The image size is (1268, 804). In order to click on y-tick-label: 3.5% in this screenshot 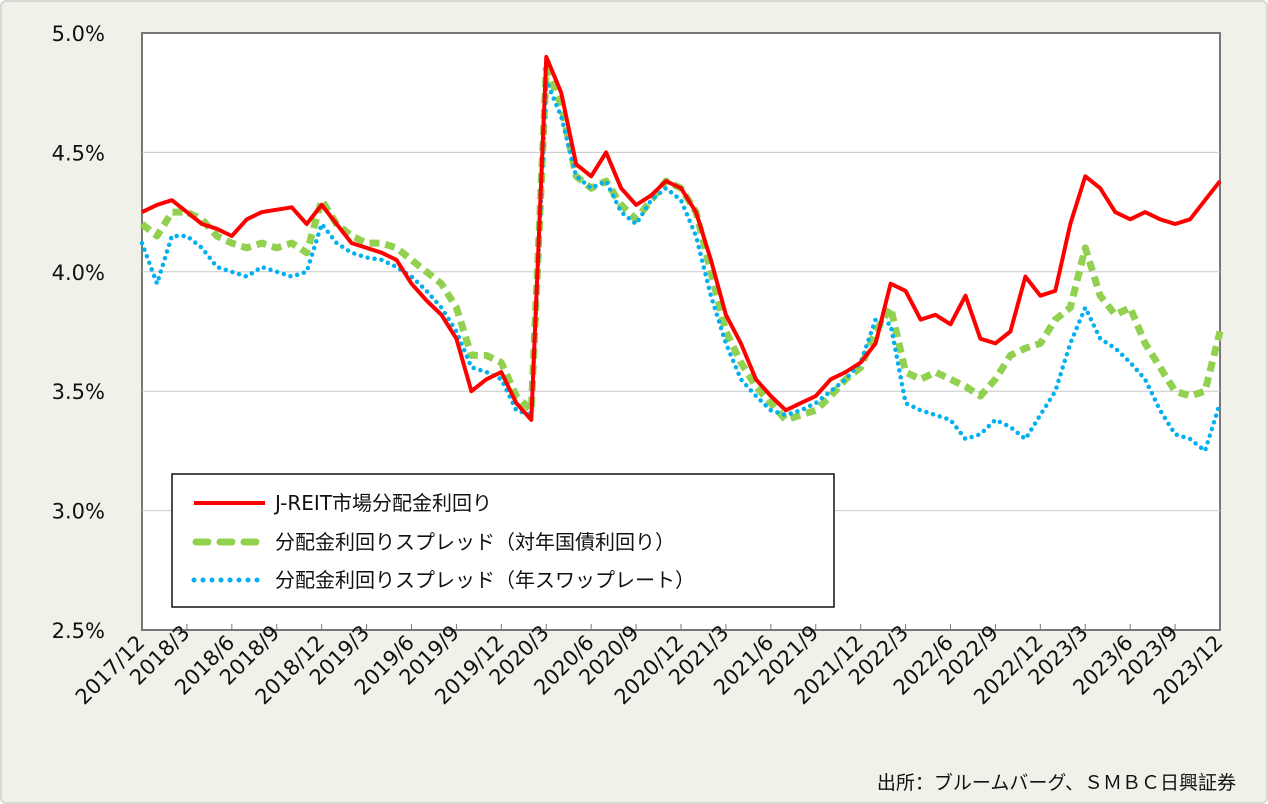, I will do `click(78, 392)`.